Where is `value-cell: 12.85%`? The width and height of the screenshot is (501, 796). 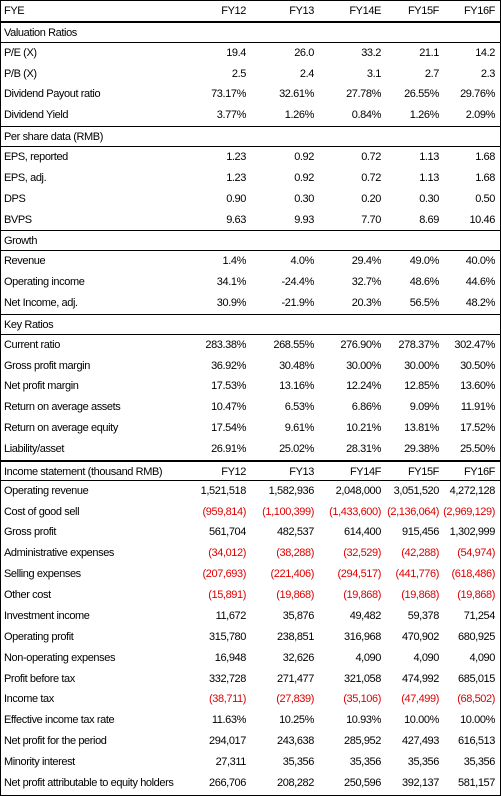 value-cell: 12.85% is located at coordinates (421, 386).